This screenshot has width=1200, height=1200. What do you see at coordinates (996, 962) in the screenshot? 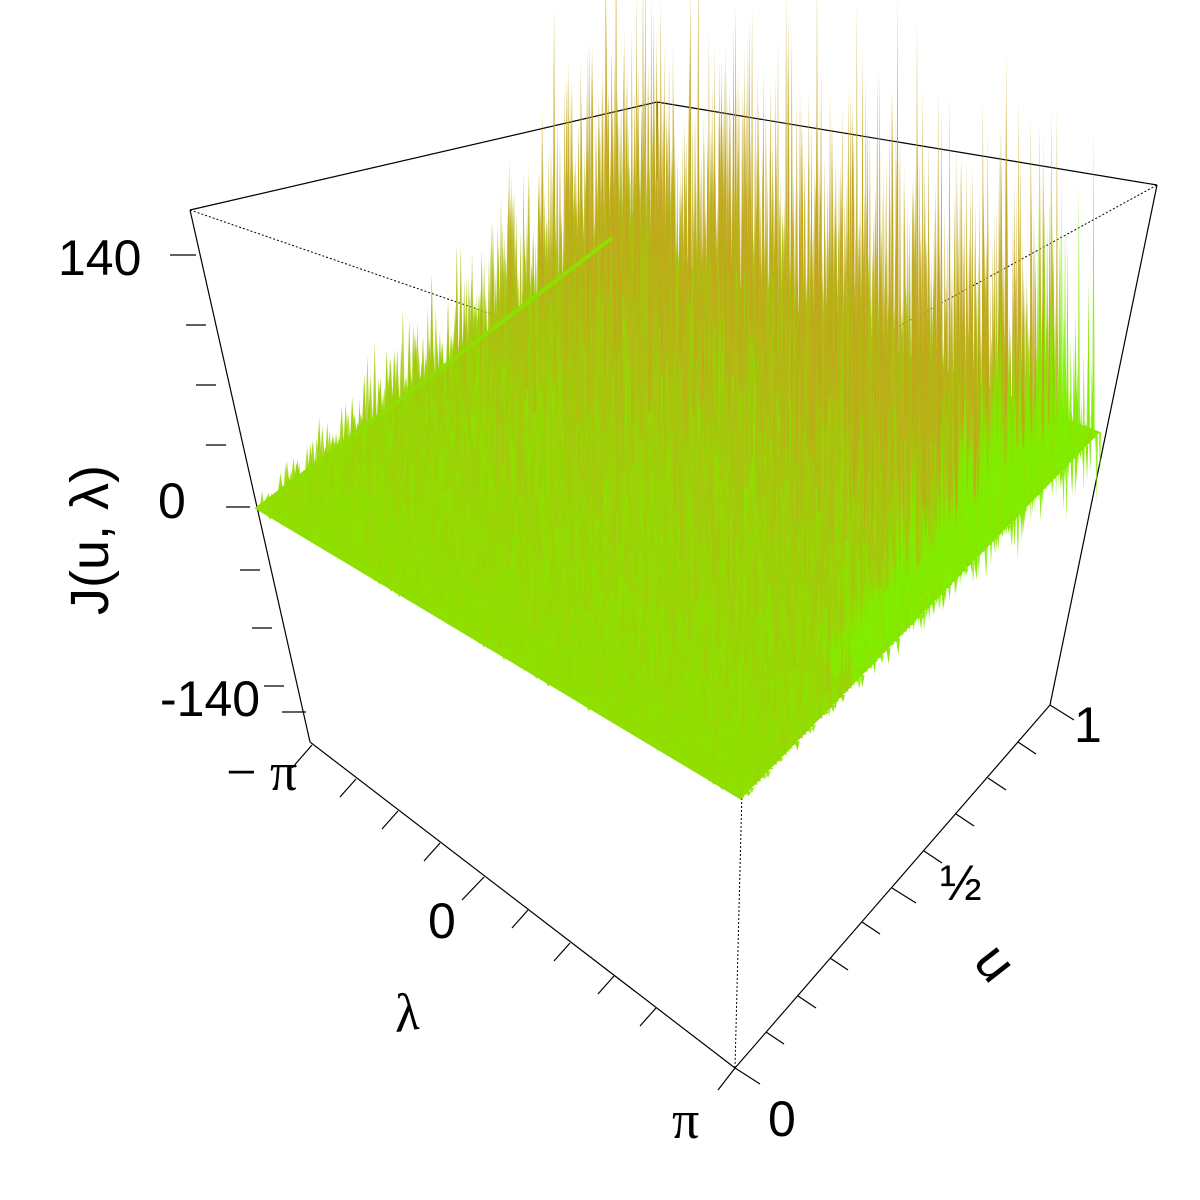
I see `u-axis-title: u` at bounding box center [996, 962].